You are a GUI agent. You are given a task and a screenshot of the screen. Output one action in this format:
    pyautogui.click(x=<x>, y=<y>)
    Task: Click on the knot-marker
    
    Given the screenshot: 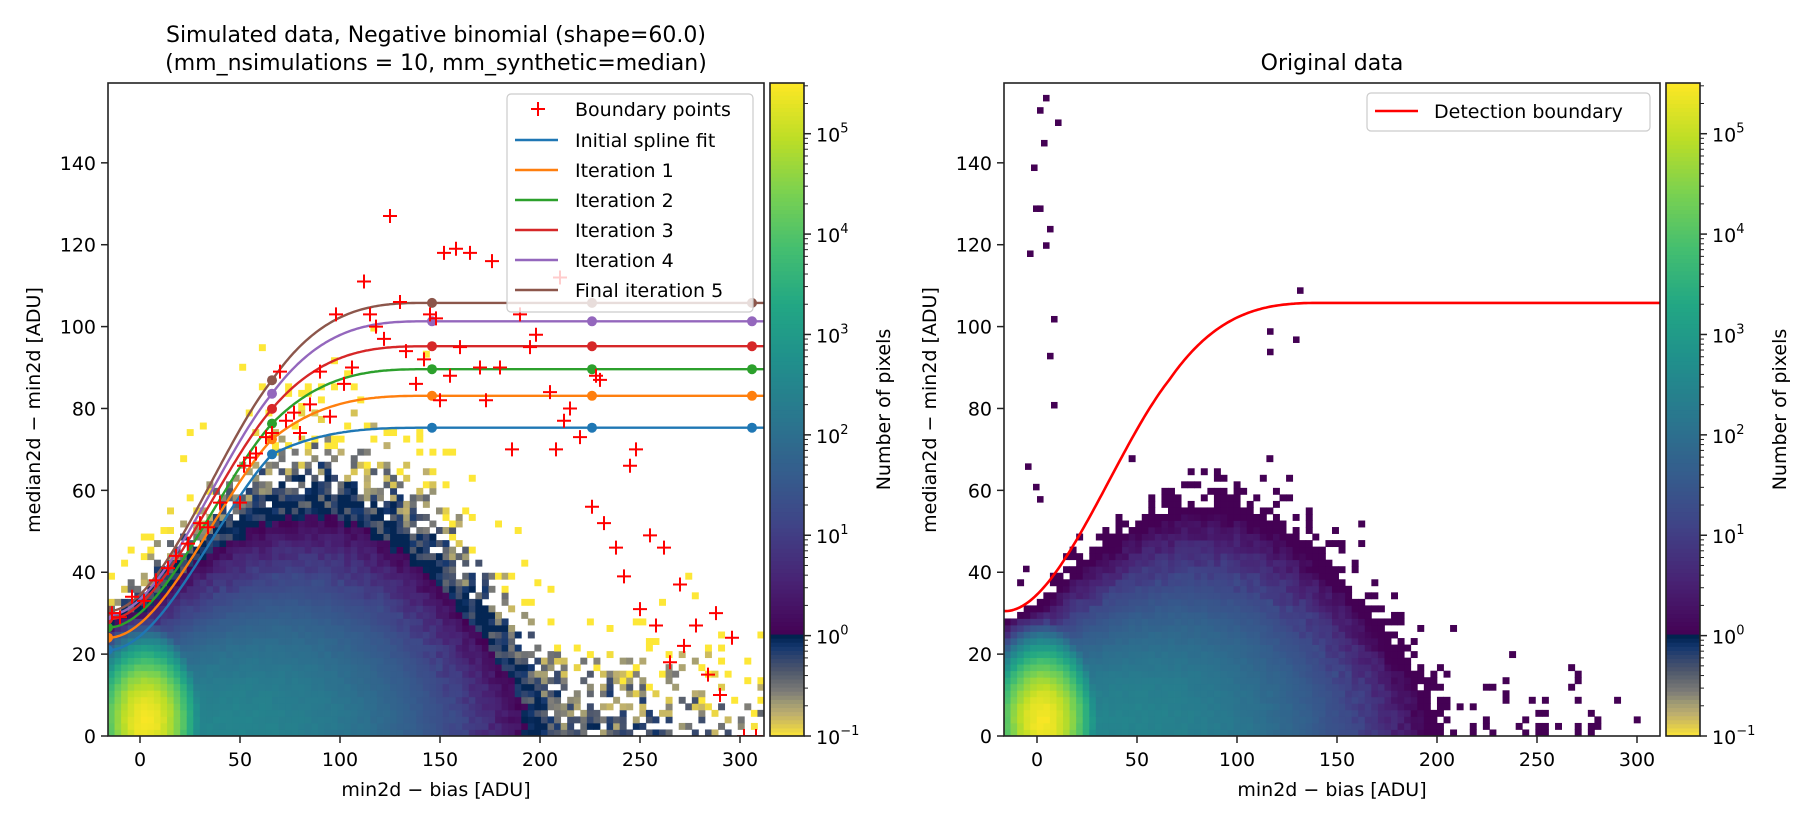 What is the action you would take?
    pyautogui.click(x=752, y=395)
    